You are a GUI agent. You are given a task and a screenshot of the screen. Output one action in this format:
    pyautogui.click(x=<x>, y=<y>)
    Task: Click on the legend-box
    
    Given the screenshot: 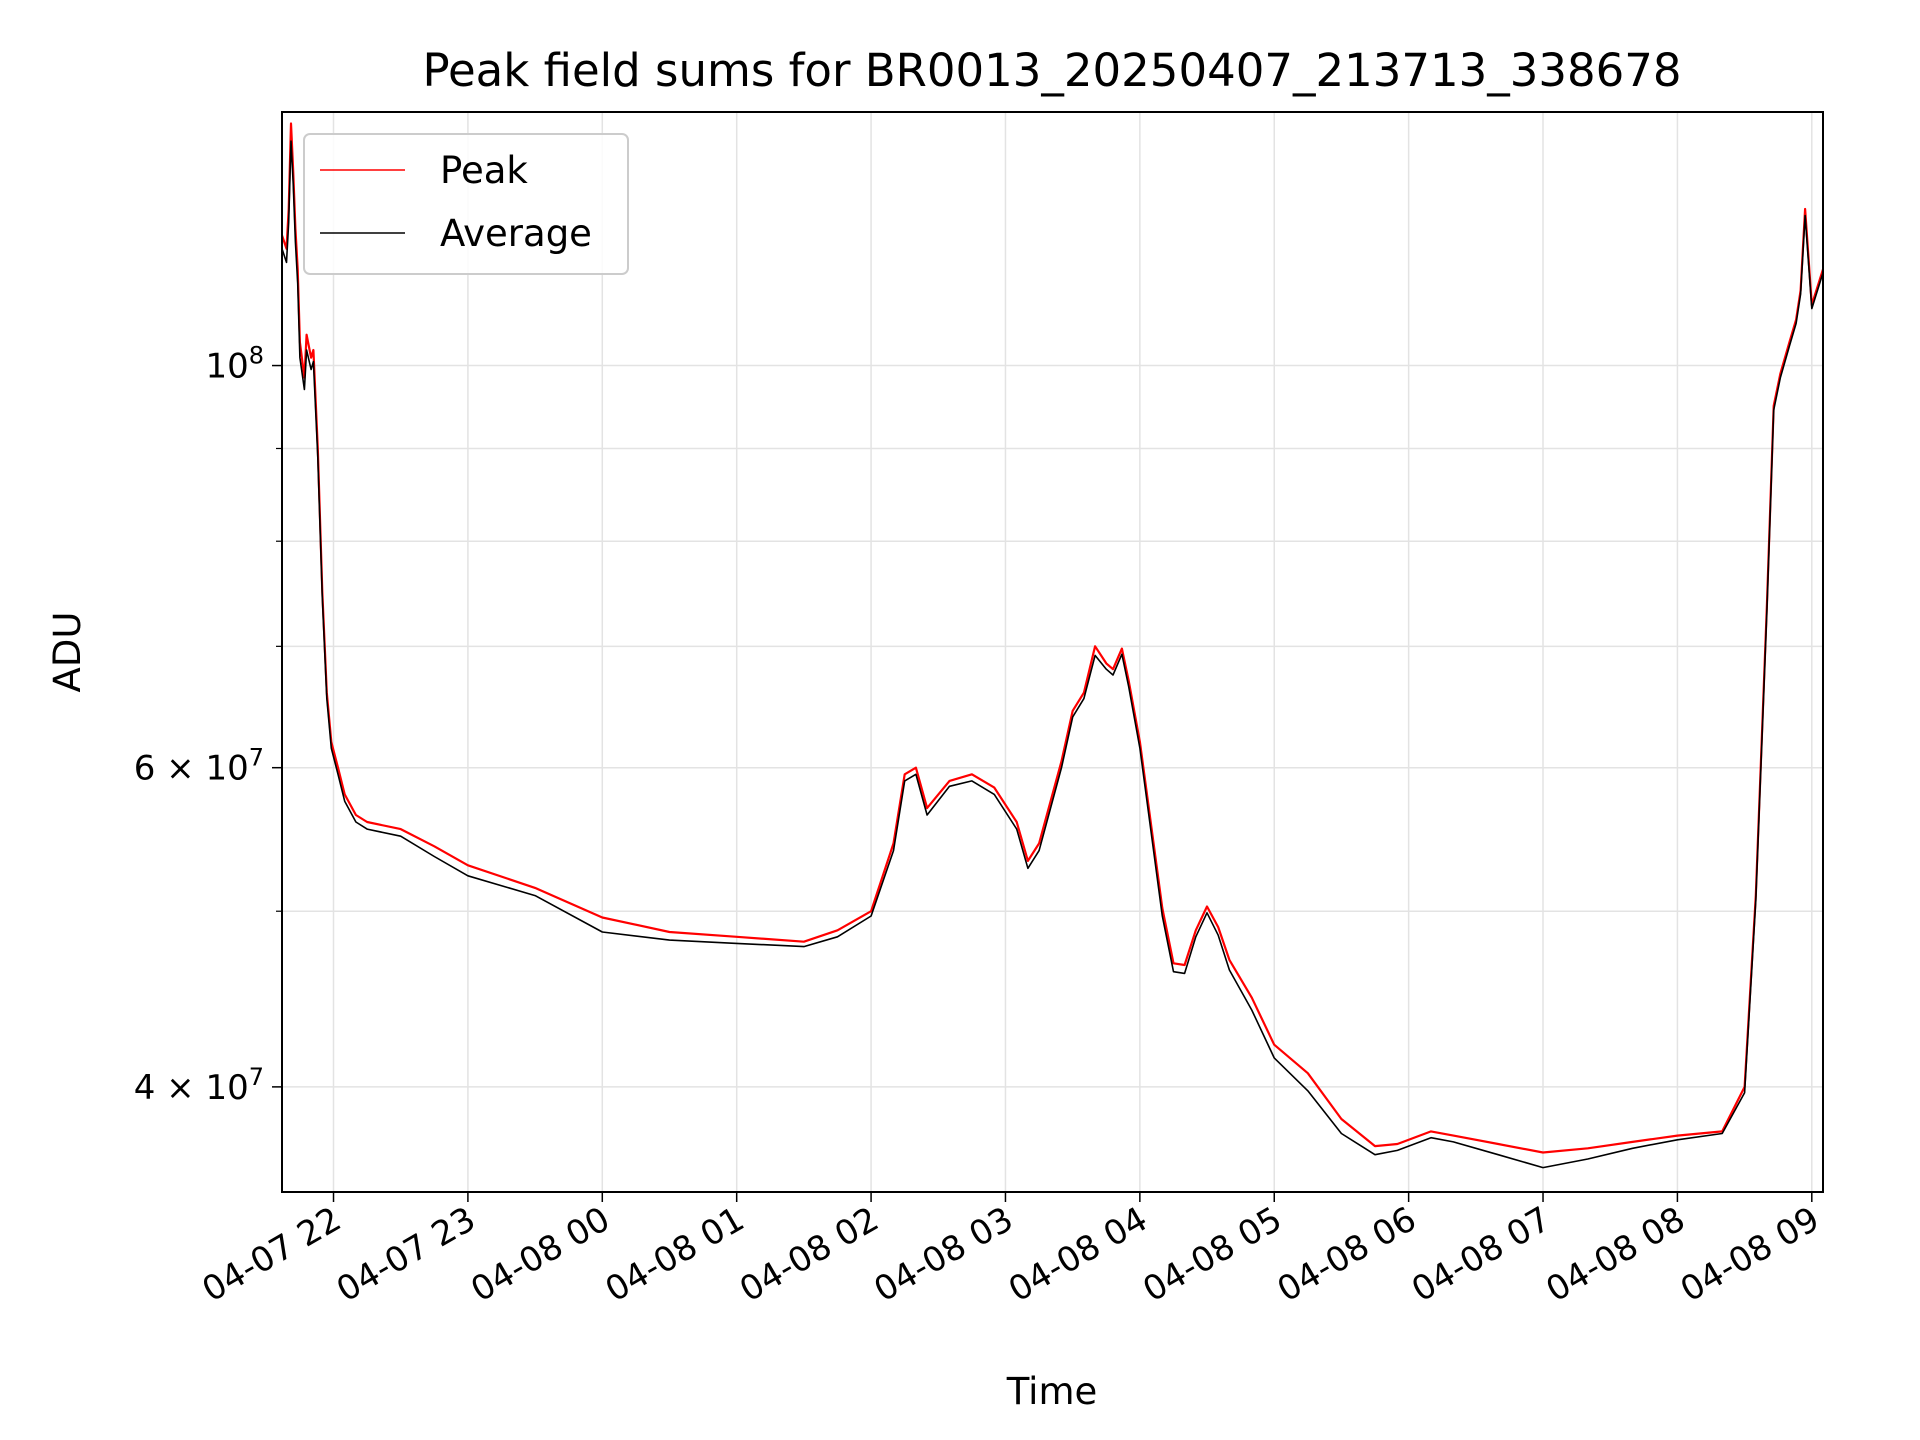 What is the action you would take?
    pyautogui.click(x=466, y=204)
    